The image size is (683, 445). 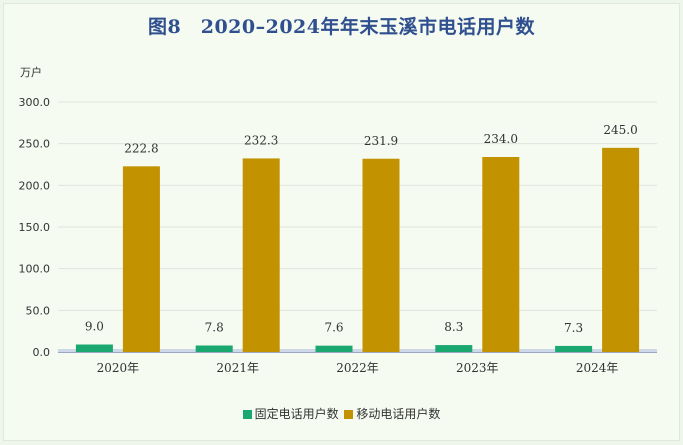 What do you see at coordinates (35, 227) in the screenshot?
I see `y-tick-label: 150.0` at bounding box center [35, 227].